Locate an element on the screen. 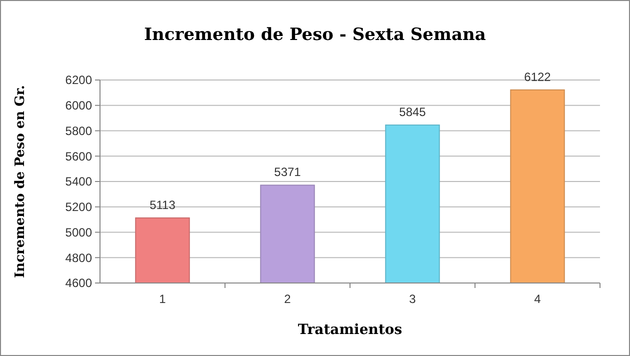 The image size is (630, 356). y-tick-label: 4800 is located at coordinates (78, 257).